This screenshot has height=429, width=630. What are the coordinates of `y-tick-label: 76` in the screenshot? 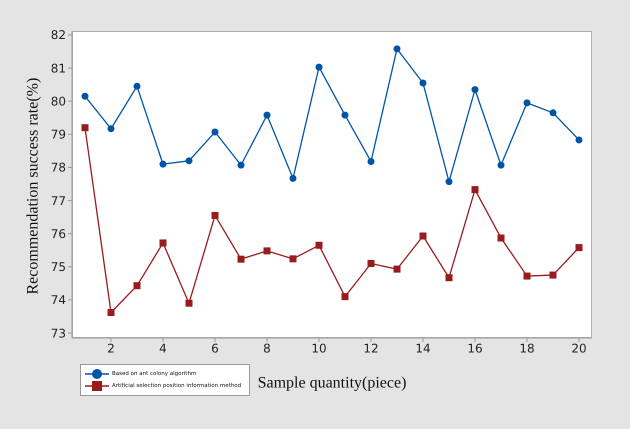 It's located at (58, 233).